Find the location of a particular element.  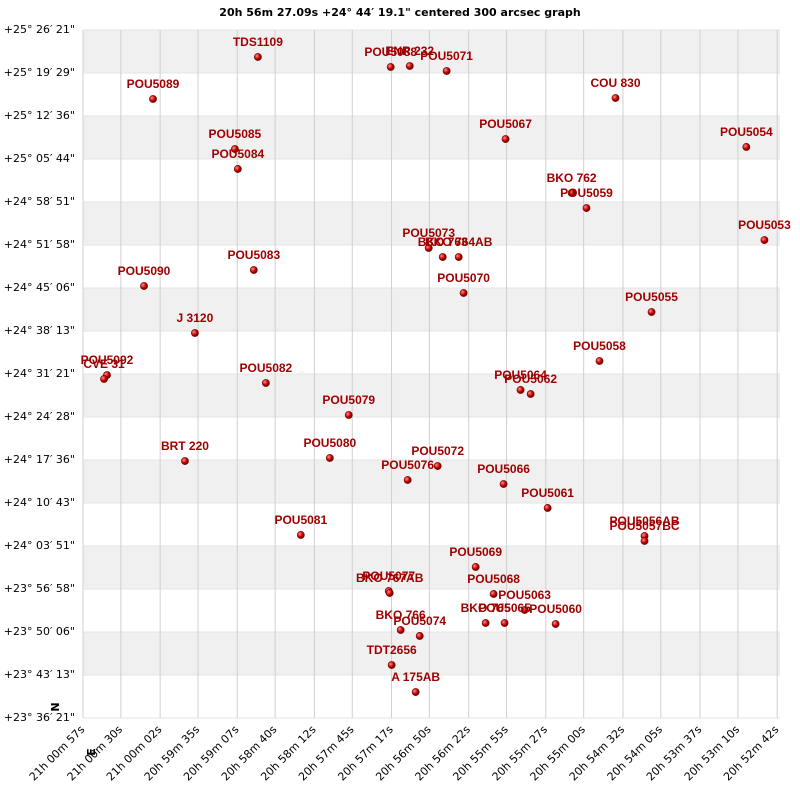

y-tick-label: +23° 50′ 06" is located at coordinates (39, 631).